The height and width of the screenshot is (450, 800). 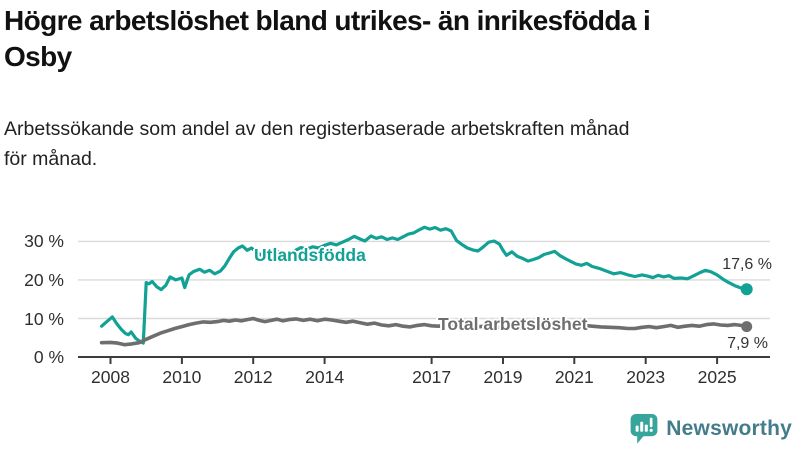 I want to click on chart-subtitle-line-2: för månad., so click(x=51, y=159).